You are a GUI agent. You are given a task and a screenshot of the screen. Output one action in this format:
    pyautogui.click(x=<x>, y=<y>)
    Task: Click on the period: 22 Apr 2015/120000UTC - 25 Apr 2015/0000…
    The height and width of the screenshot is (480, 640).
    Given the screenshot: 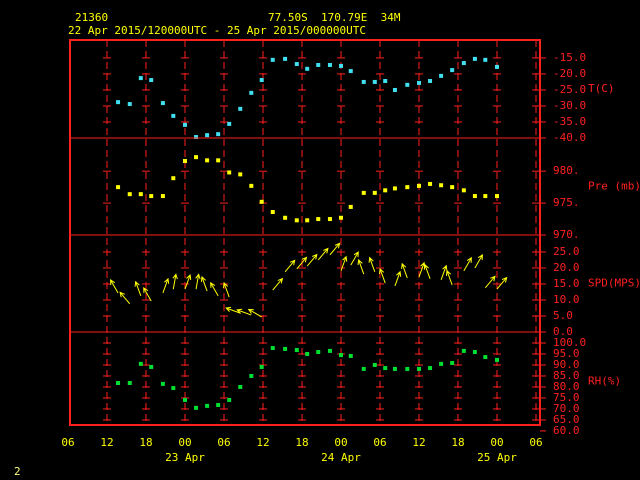 What is the action you would take?
    pyautogui.click(x=217, y=30)
    